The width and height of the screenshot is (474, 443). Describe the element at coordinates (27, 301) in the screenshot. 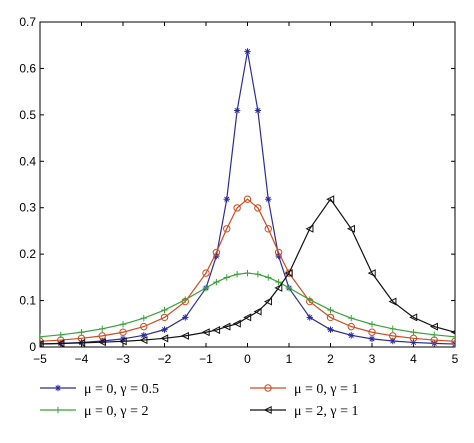

I see `y-tick-label: 0.1` at that location.